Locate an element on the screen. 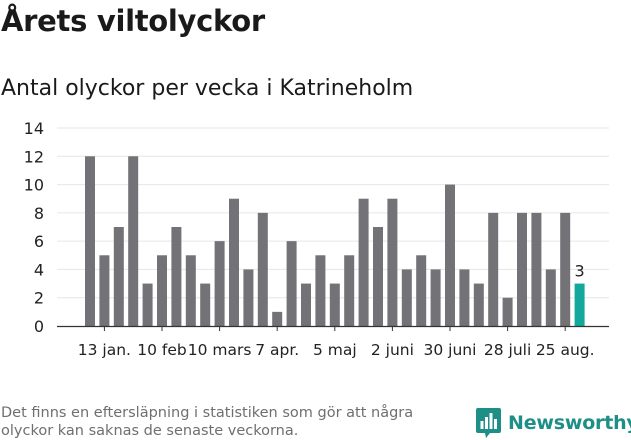 The width and height of the screenshot is (631, 440). y-tick-label: 2 is located at coordinates (39, 298).